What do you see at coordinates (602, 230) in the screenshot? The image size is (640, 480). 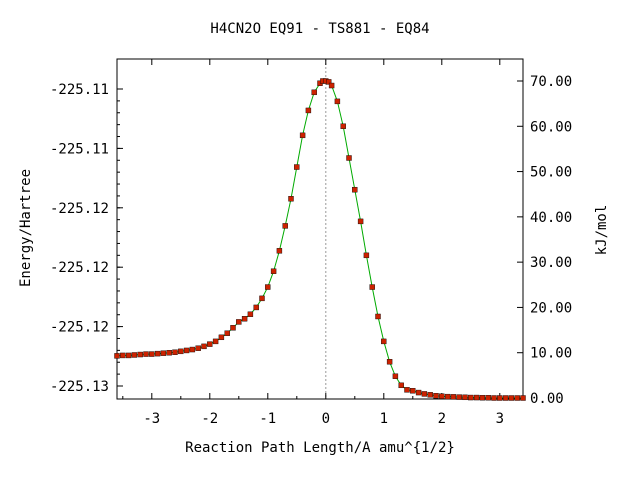 I see `y2-axis-label: kJ/mol` at bounding box center [602, 230].